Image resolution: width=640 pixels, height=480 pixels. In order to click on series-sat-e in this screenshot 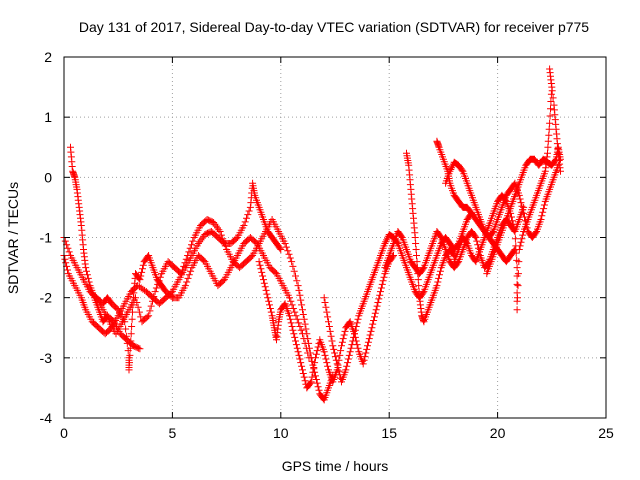, I will do `click(326, 322)`.